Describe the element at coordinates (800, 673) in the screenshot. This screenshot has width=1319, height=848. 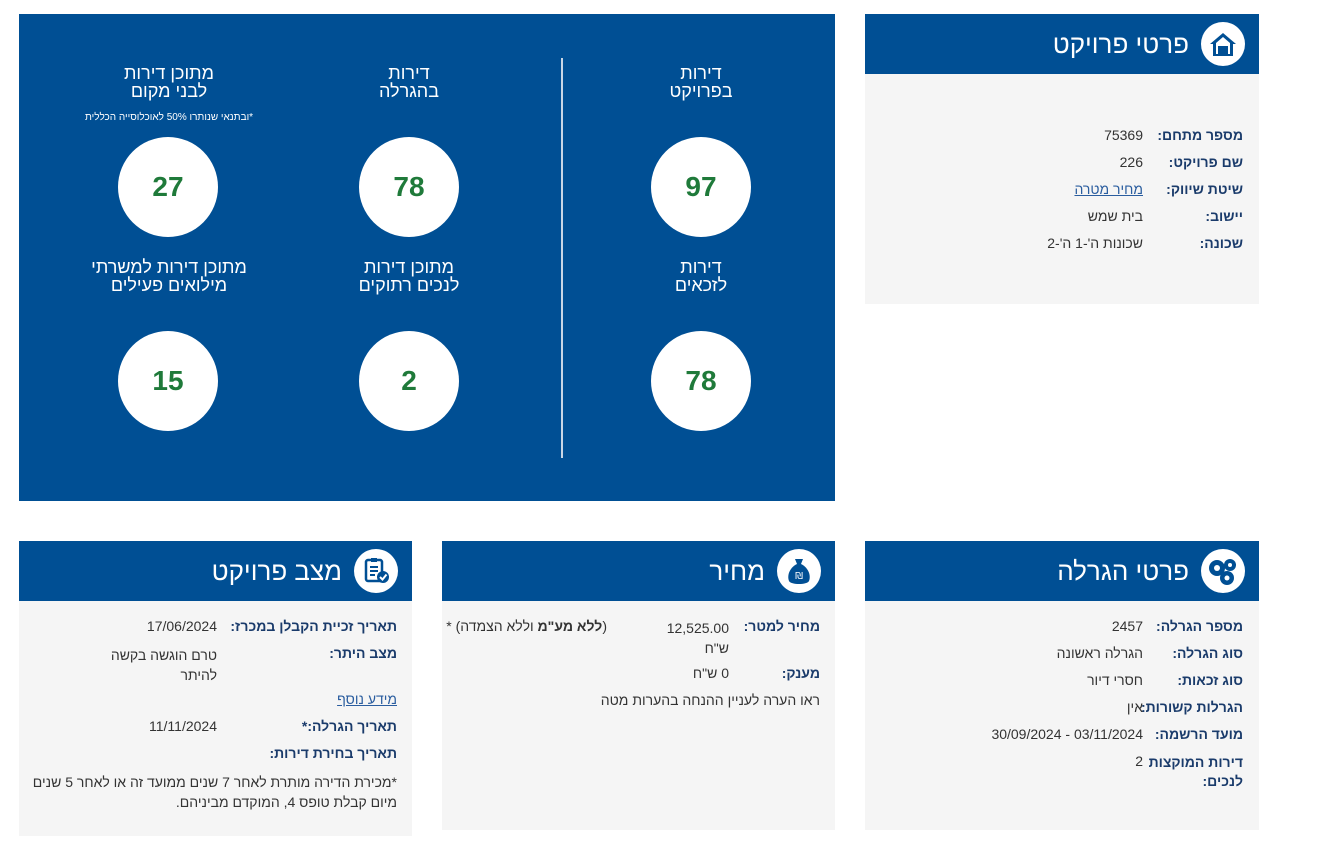
I see `label-grant: מענק:` at that location.